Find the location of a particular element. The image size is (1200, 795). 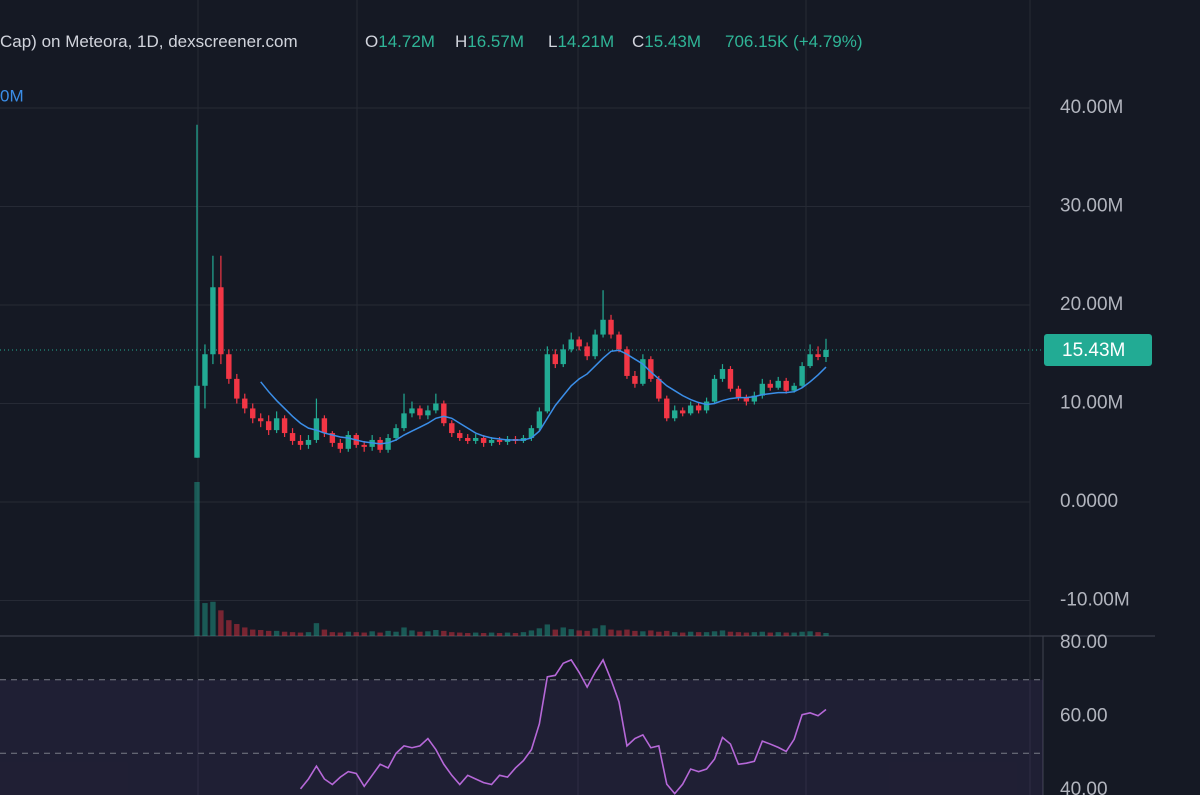

legend-value: 14.21M is located at coordinates (585, 41).